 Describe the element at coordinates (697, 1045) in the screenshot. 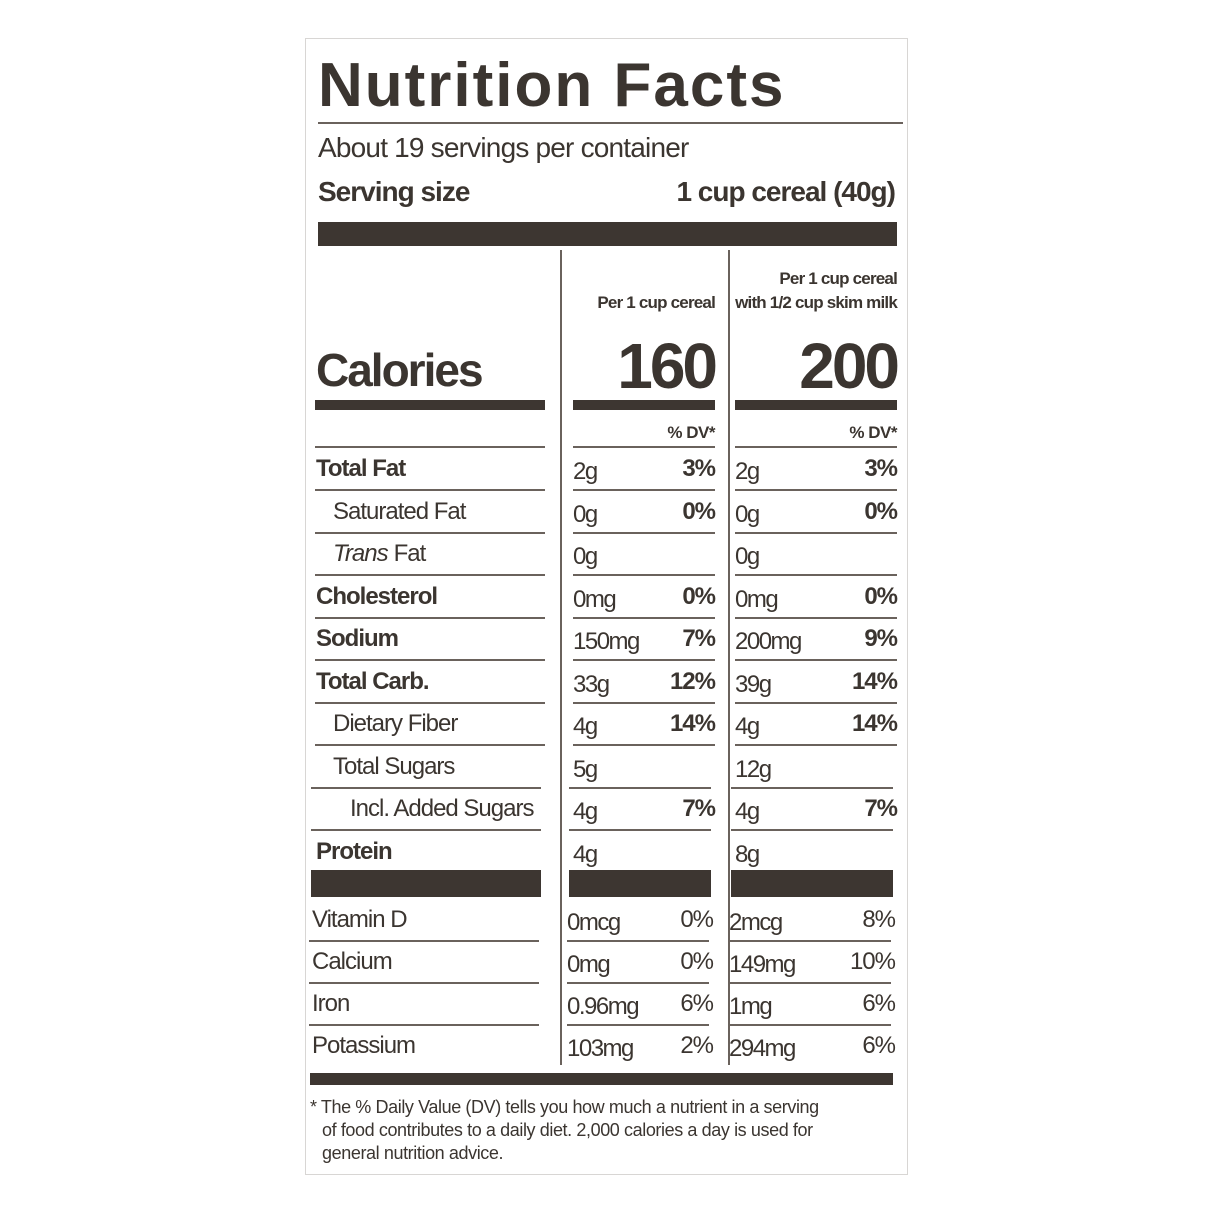

I see `daily-value: 2%` at that location.